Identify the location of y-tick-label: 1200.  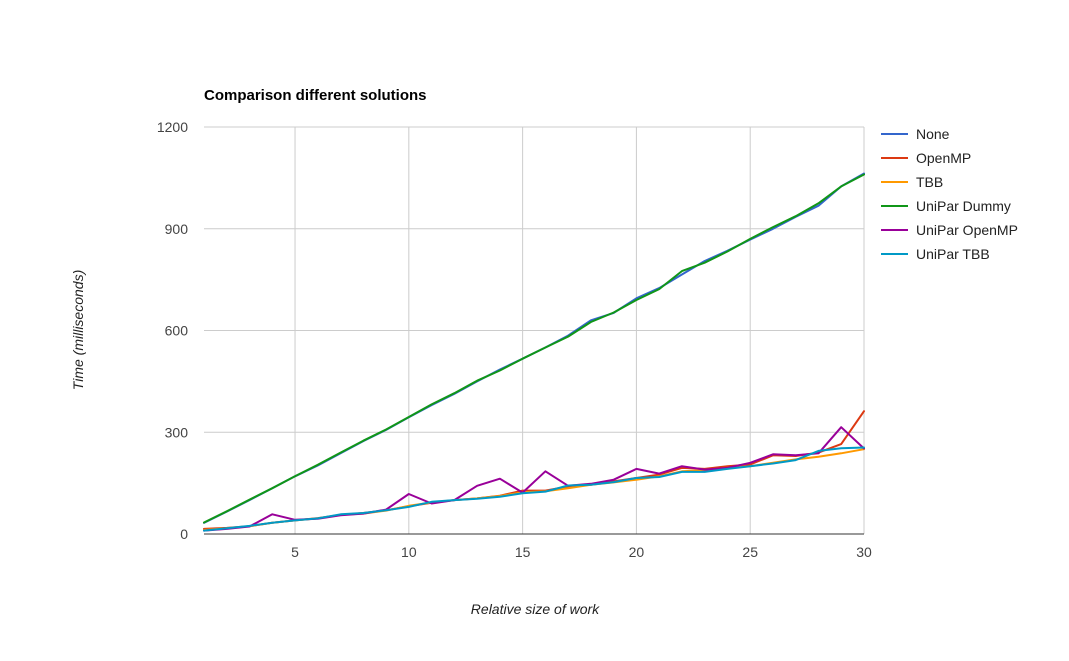
(172, 127).